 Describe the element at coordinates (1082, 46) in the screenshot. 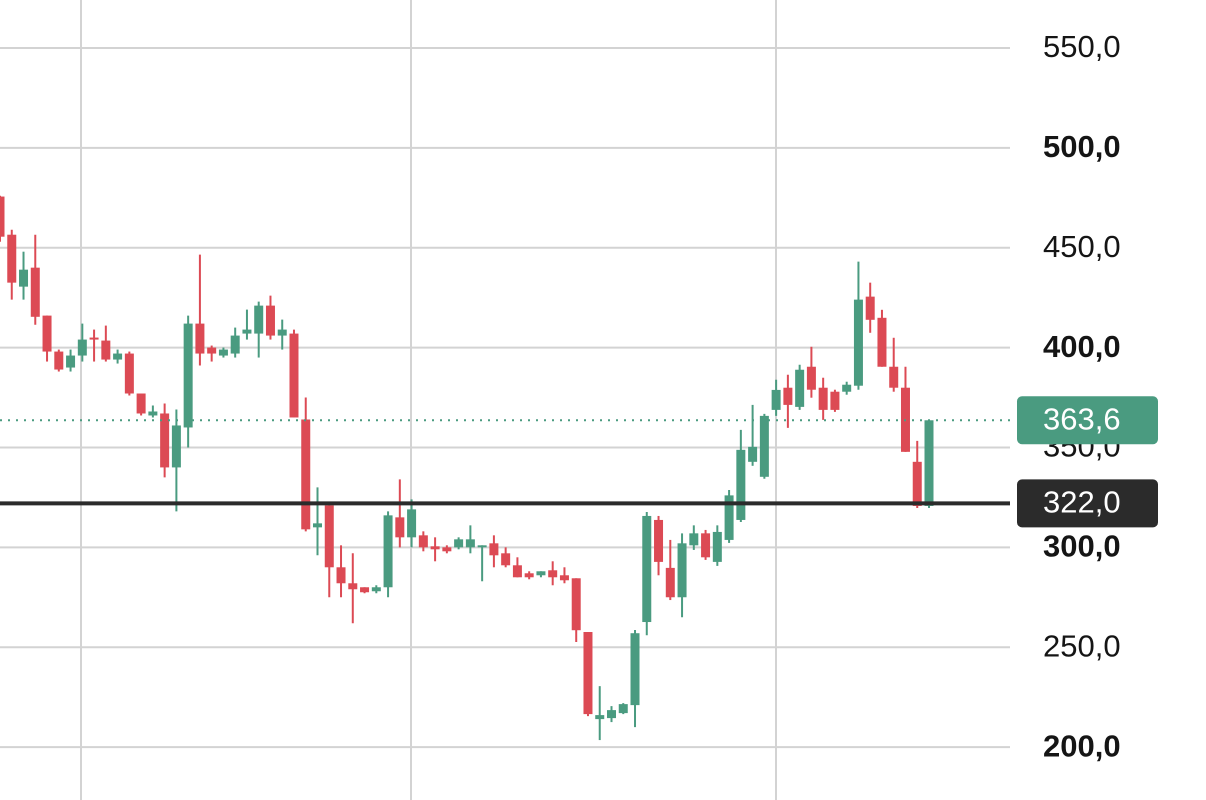

I see `y-tick-label: 550,0` at that location.